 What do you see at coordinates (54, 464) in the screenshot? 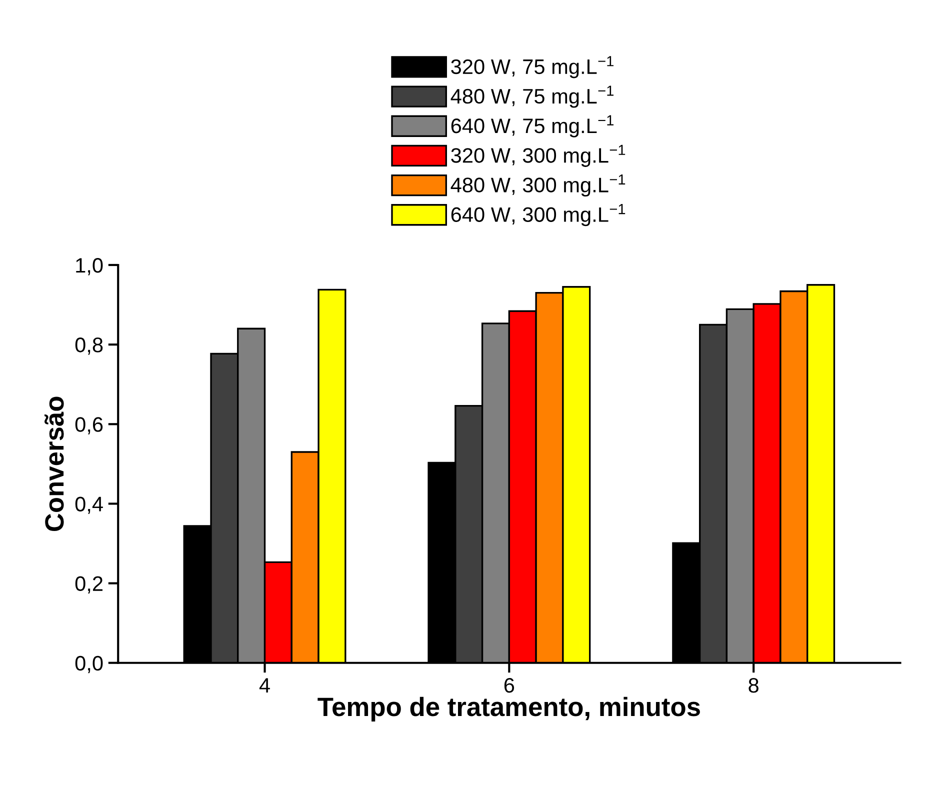
I see `y-axis-title: Conversão` at bounding box center [54, 464].